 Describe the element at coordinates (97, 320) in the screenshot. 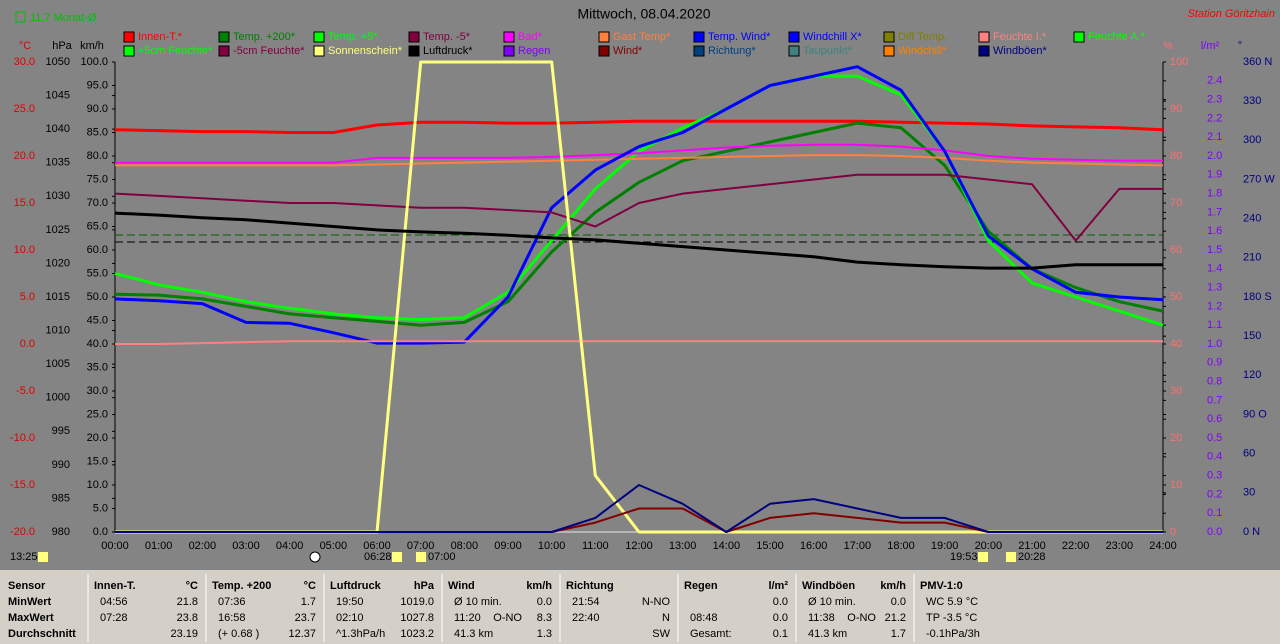

I see `y-tick-label: 45.0` at that location.